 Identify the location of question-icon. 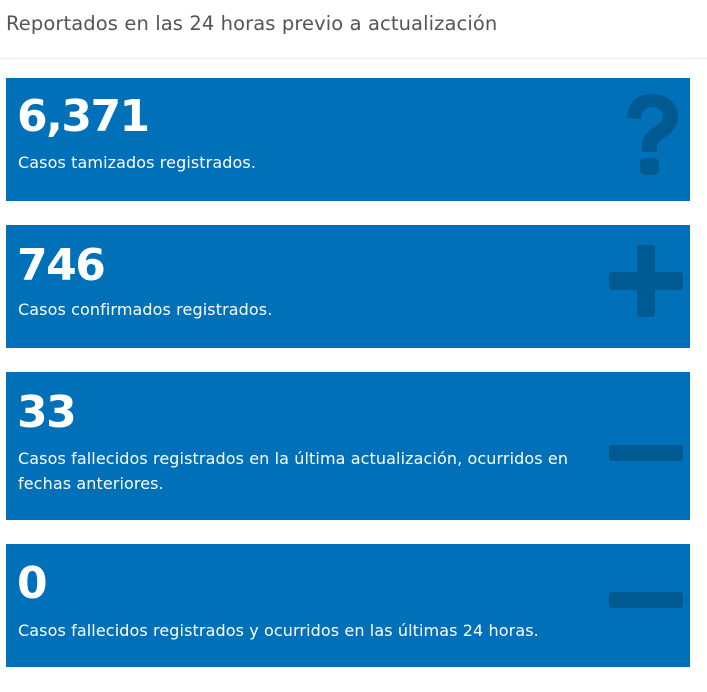
(651, 133).